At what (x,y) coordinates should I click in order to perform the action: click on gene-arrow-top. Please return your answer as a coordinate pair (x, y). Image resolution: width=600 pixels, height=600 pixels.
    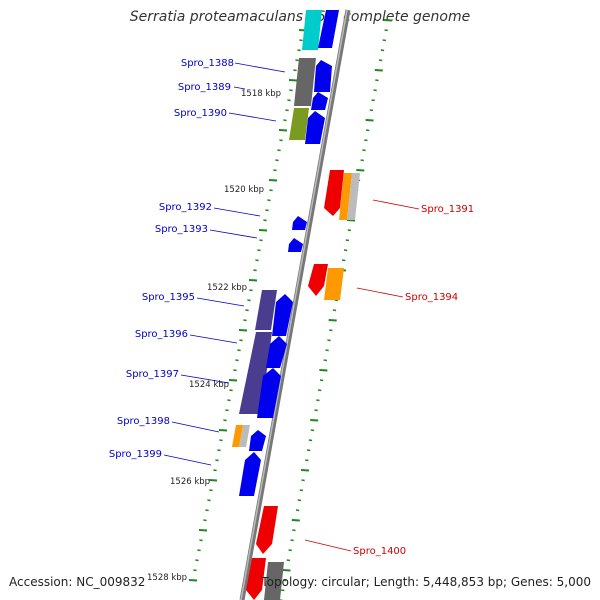
    Looking at the image, I should click on (328, 29).